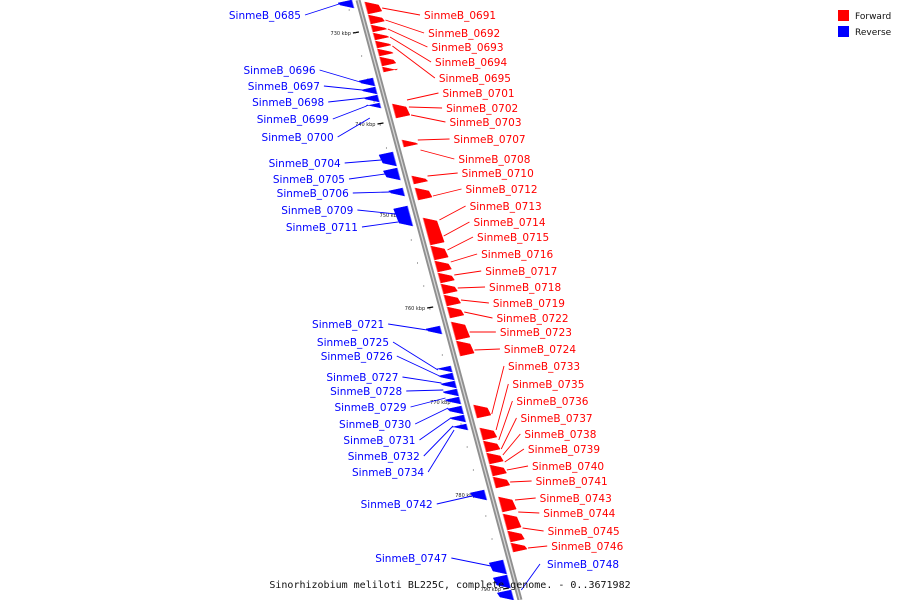  I want to click on gene-label-reverse: SinmeB_0742, so click(397, 505).